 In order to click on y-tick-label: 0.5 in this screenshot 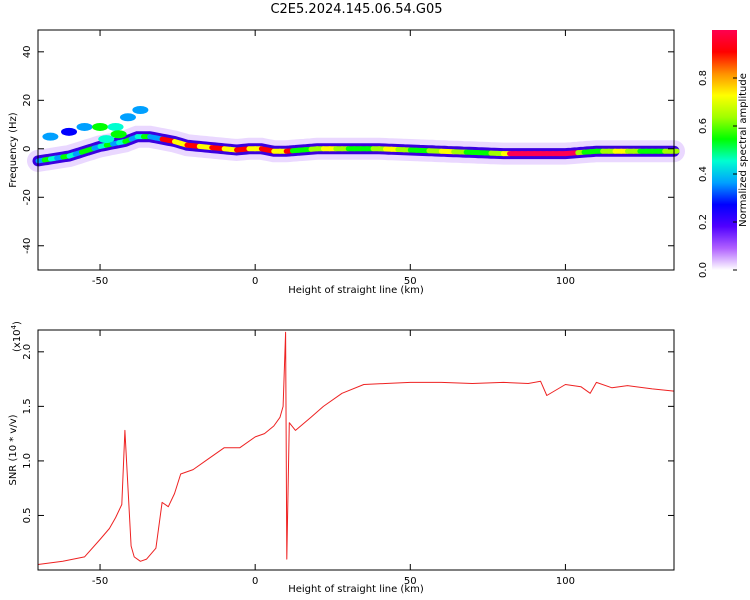, I will do `click(27, 516)`.